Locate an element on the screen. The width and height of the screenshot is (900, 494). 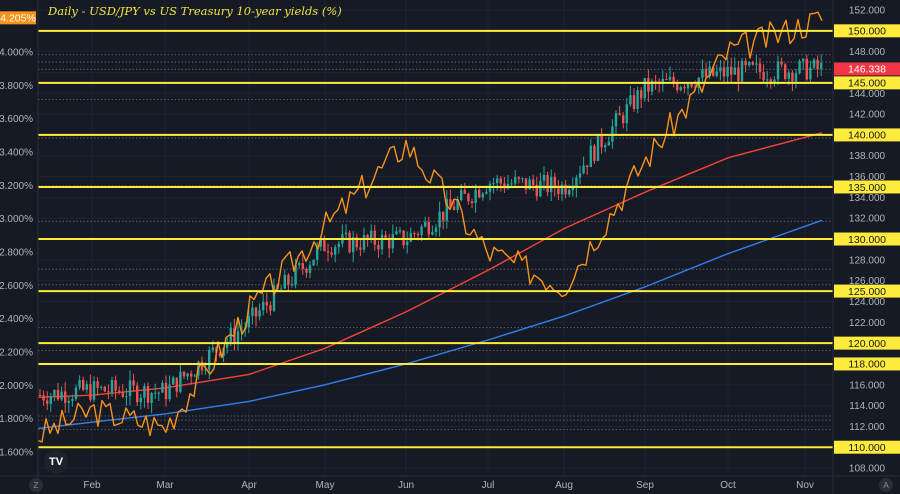
svg-text: 2.800% is located at coordinates (16, 253).